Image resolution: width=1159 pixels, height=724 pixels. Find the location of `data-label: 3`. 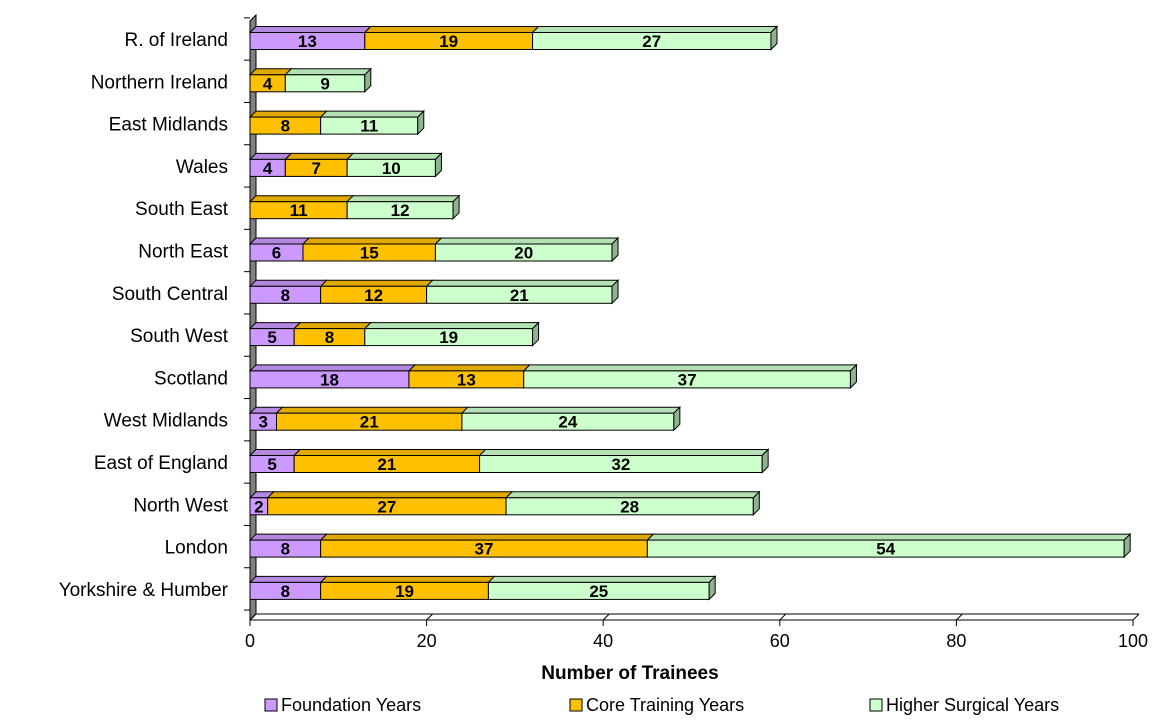

data-label: 3 is located at coordinates (263, 422).